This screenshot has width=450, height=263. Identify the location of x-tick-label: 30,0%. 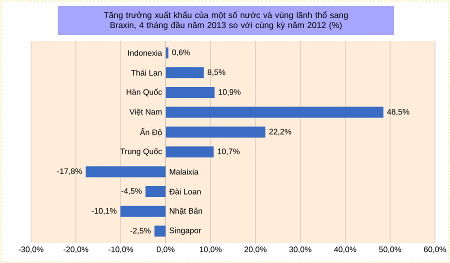
(300, 250).